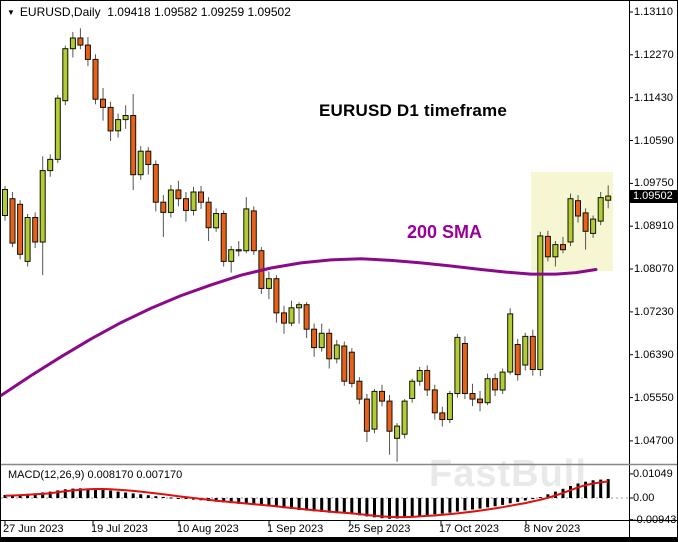  What do you see at coordinates (654, 55) in the screenshot?
I see `price-axis-label: 1.12270` at bounding box center [654, 55].